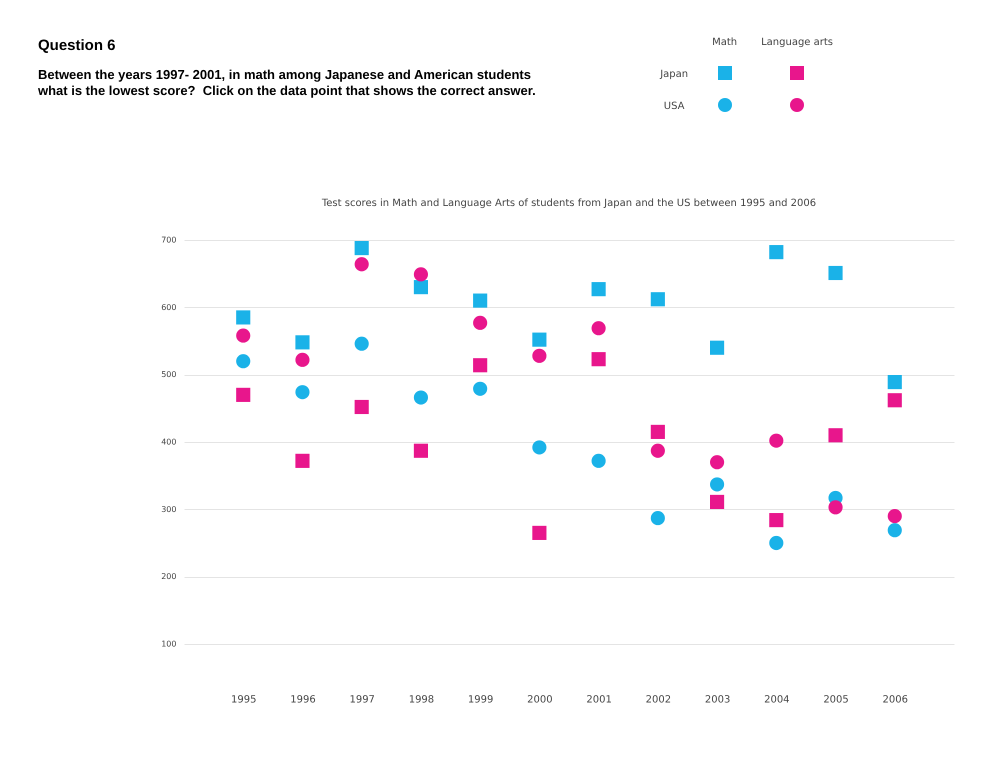 This screenshot has height=772, width=995. I want to click on y-tick-label: 100, so click(168, 644).